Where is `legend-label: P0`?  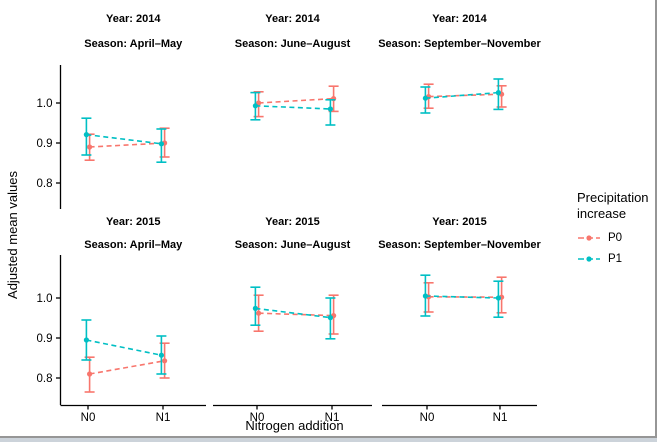 legend-label: P0 is located at coordinates (615, 238).